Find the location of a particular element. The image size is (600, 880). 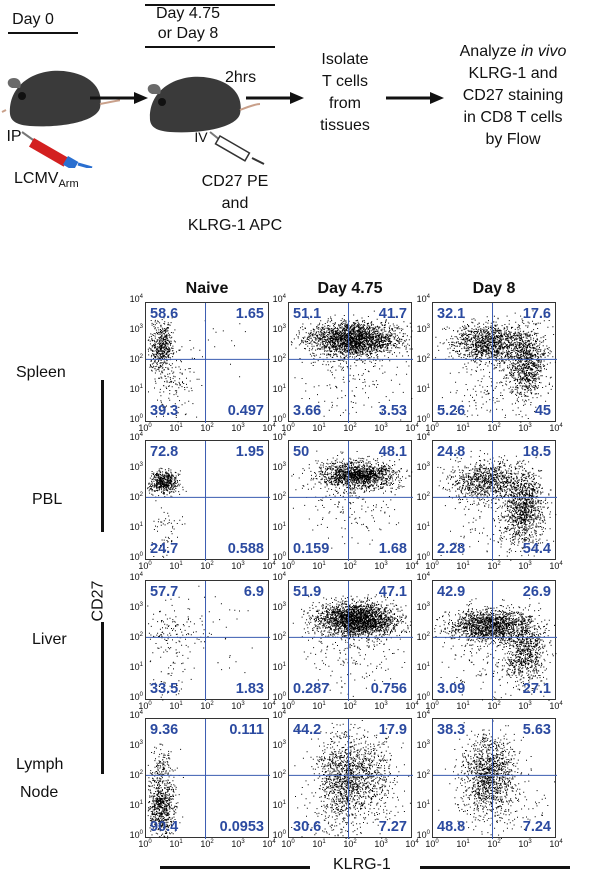

quadrant-percent: 41.7 is located at coordinates (392, 314).